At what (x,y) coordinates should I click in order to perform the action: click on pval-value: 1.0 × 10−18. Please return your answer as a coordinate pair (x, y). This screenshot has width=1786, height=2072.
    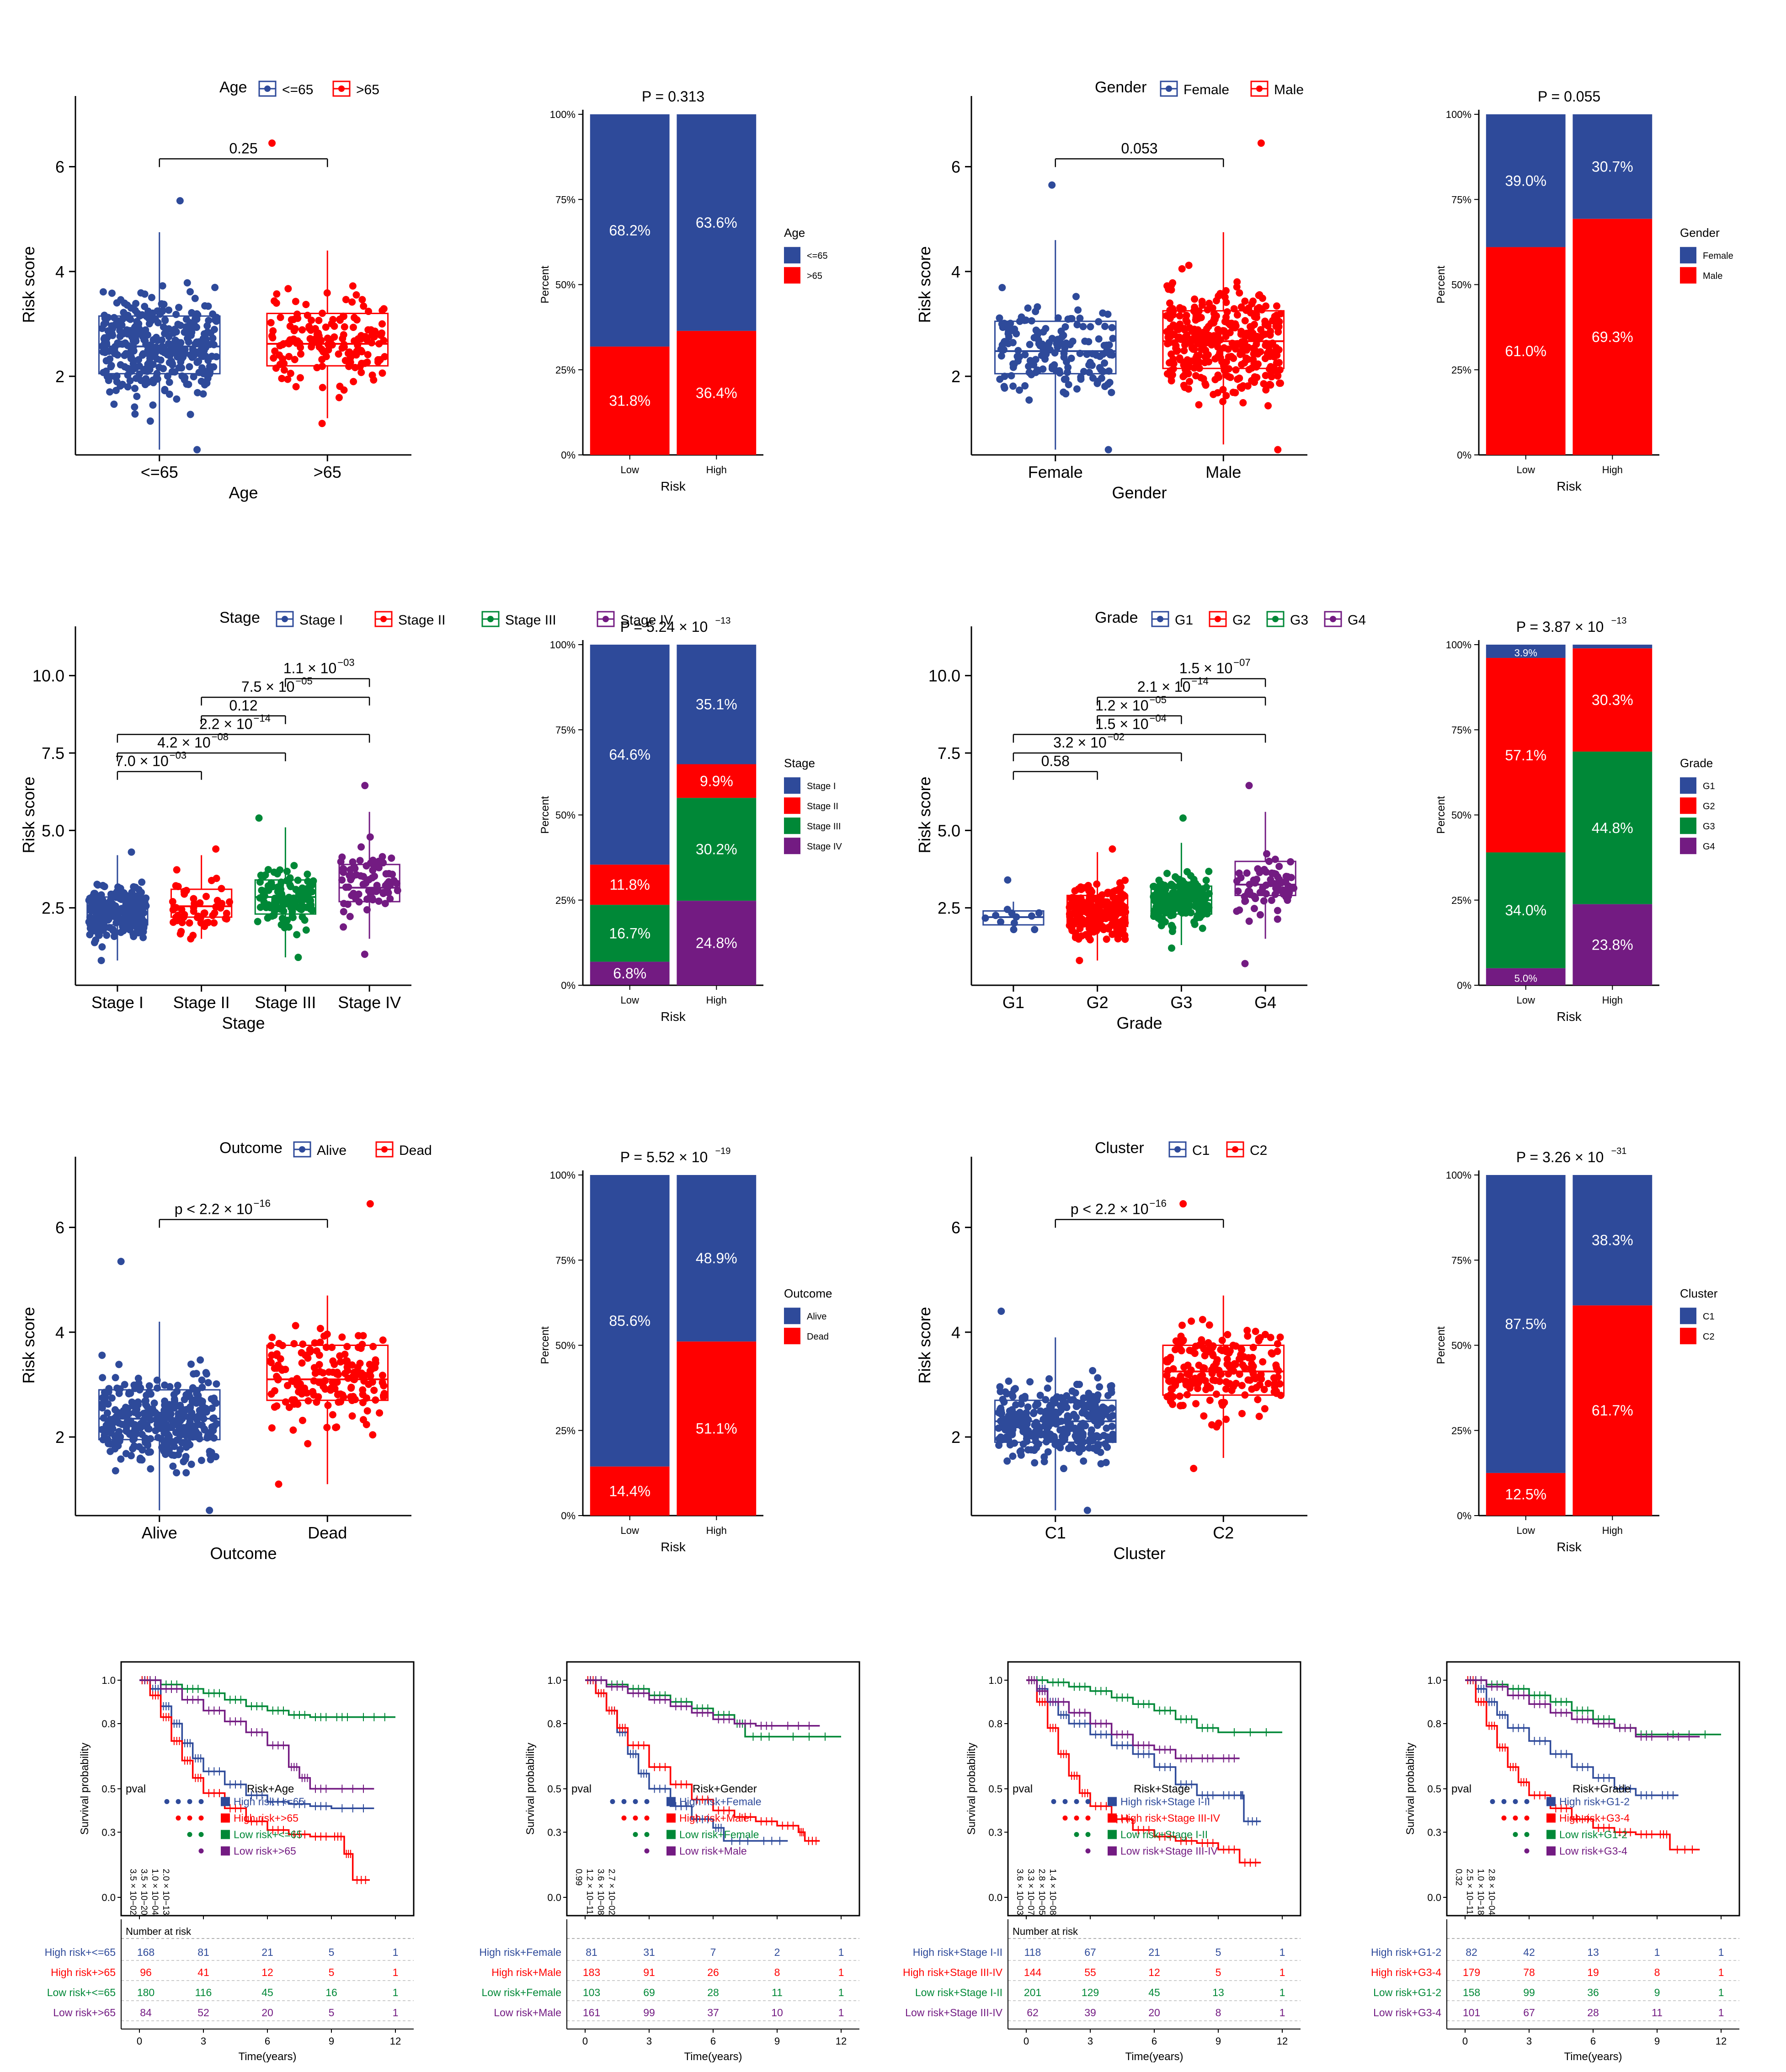
    Looking at the image, I should click on (1481, 1892).